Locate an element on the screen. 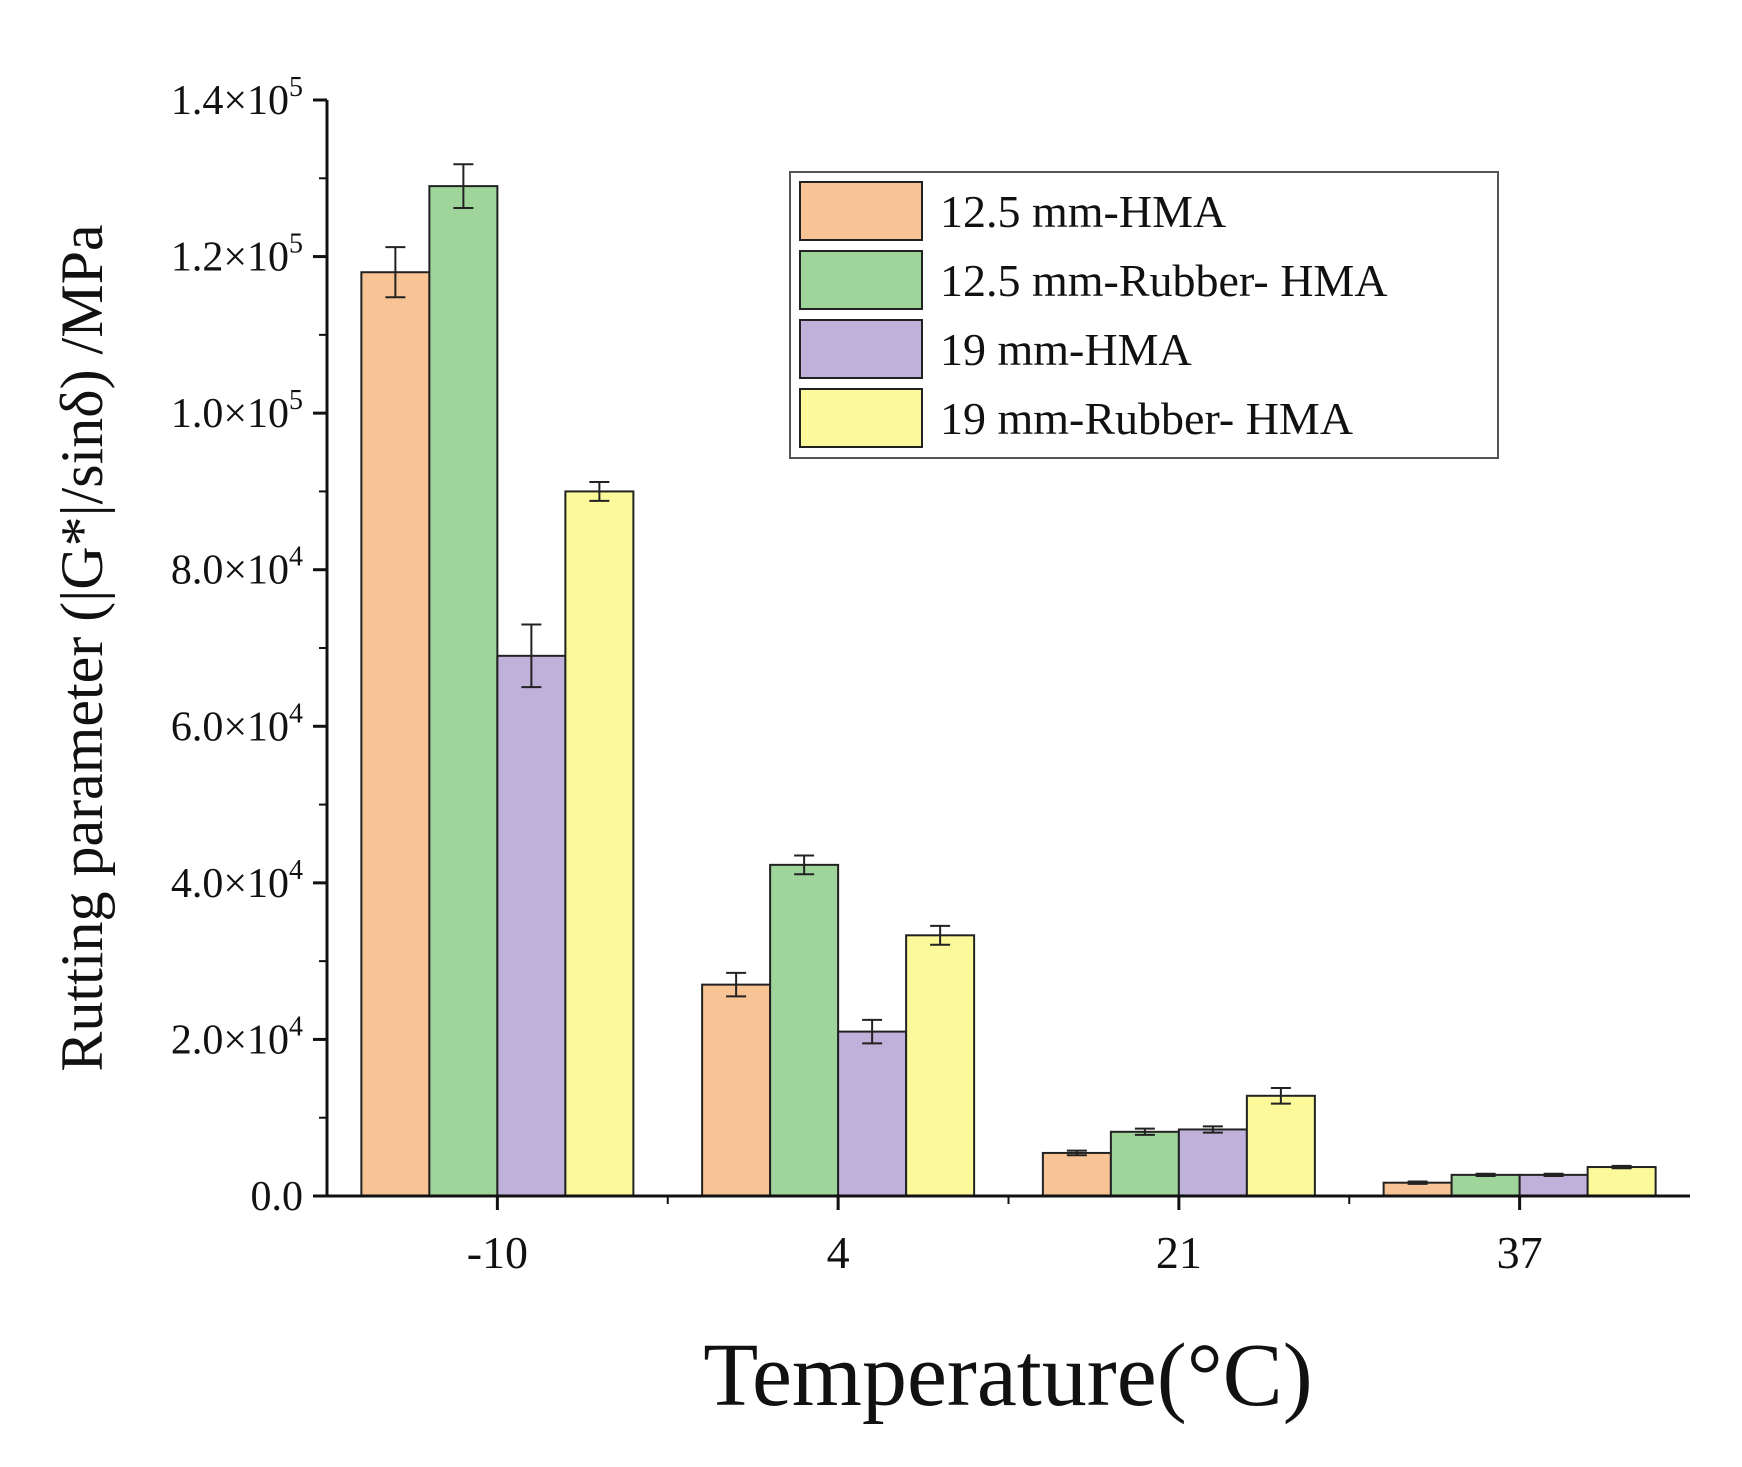 The width and height of the screenshot is (1742, 1467). y-tick-label: 4.0×10⁴ is located at coordinates (237, 881).